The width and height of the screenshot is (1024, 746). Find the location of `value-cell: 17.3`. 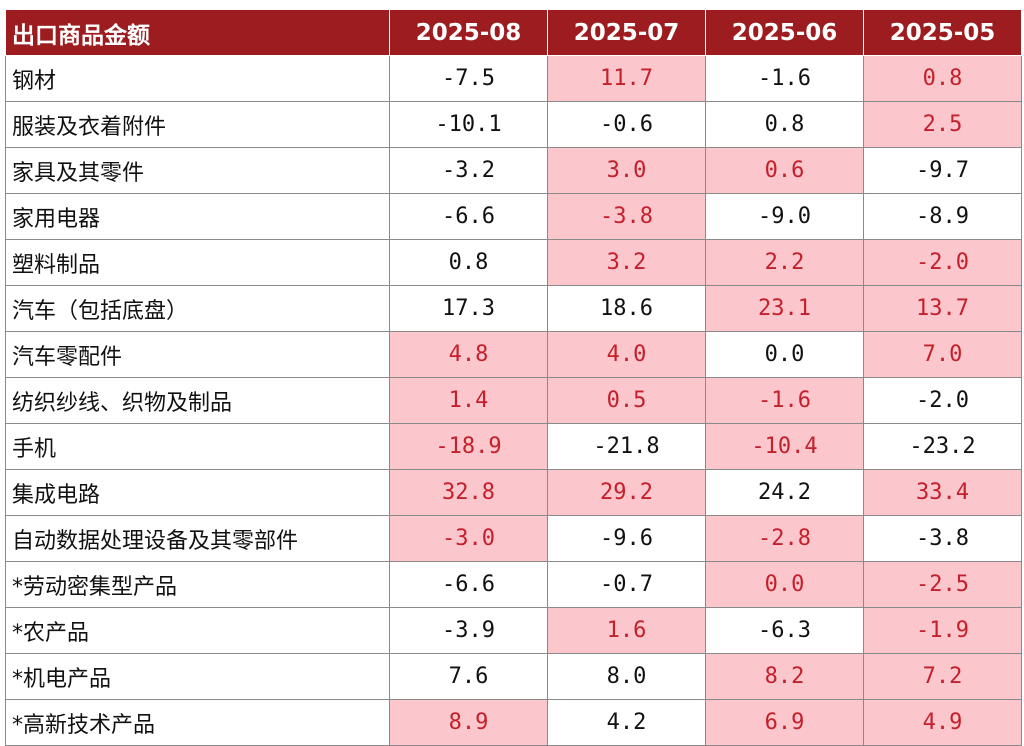

value-cell: 17.3 is located at coordinates (468, 308).